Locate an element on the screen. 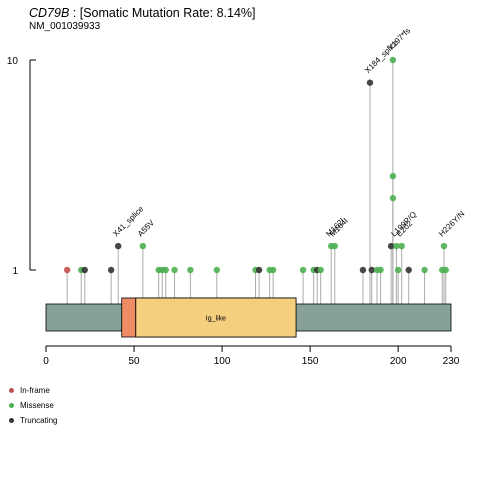 This screenshot has height=480, width=480. legend-item-truncating: Truncating is located at coordinates (33, 420).